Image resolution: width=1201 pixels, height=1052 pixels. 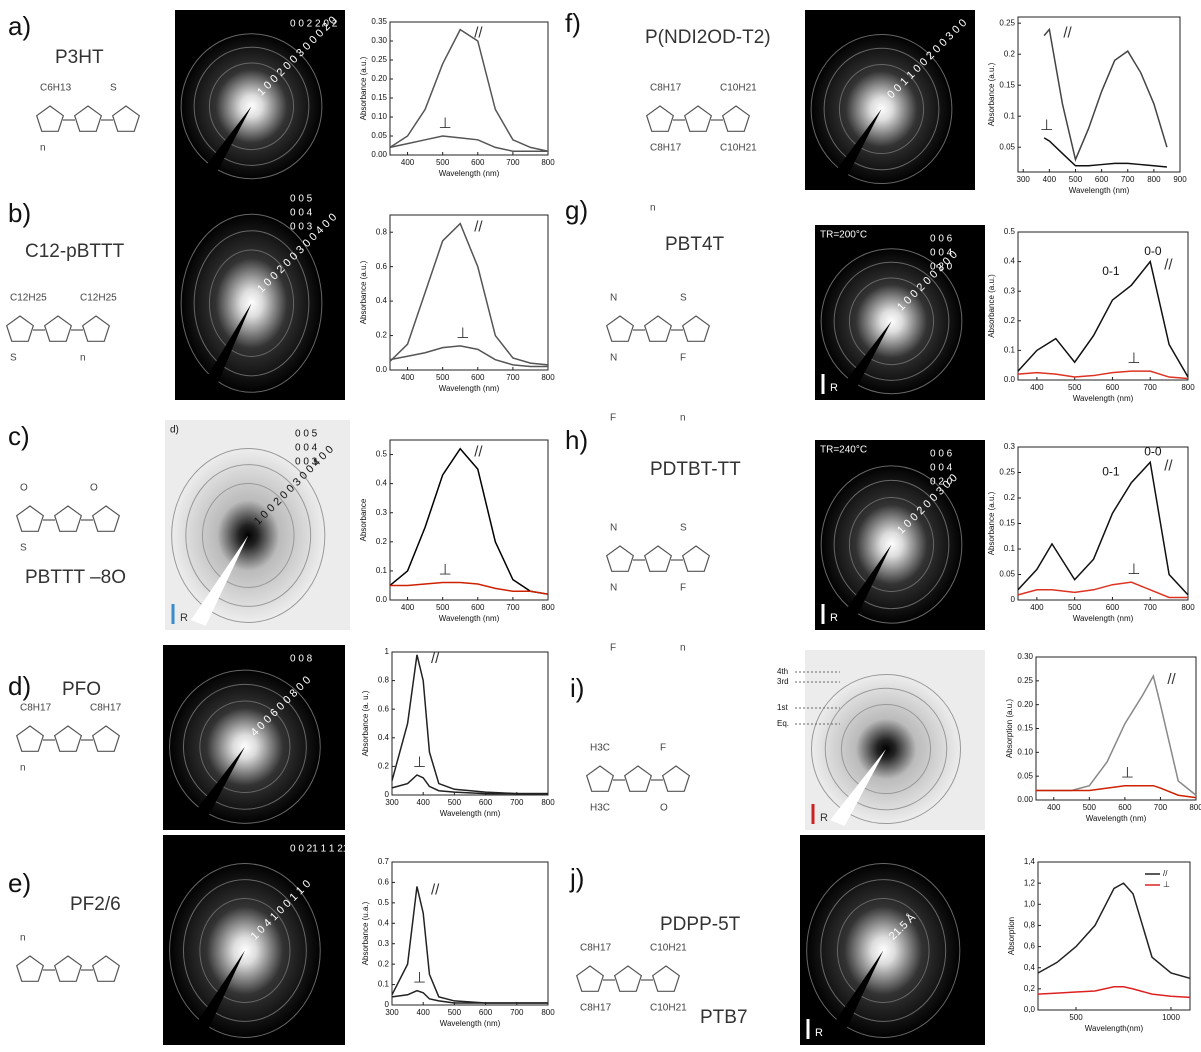 I want to click on substituent: C8H17, so click(x=36, y=708).